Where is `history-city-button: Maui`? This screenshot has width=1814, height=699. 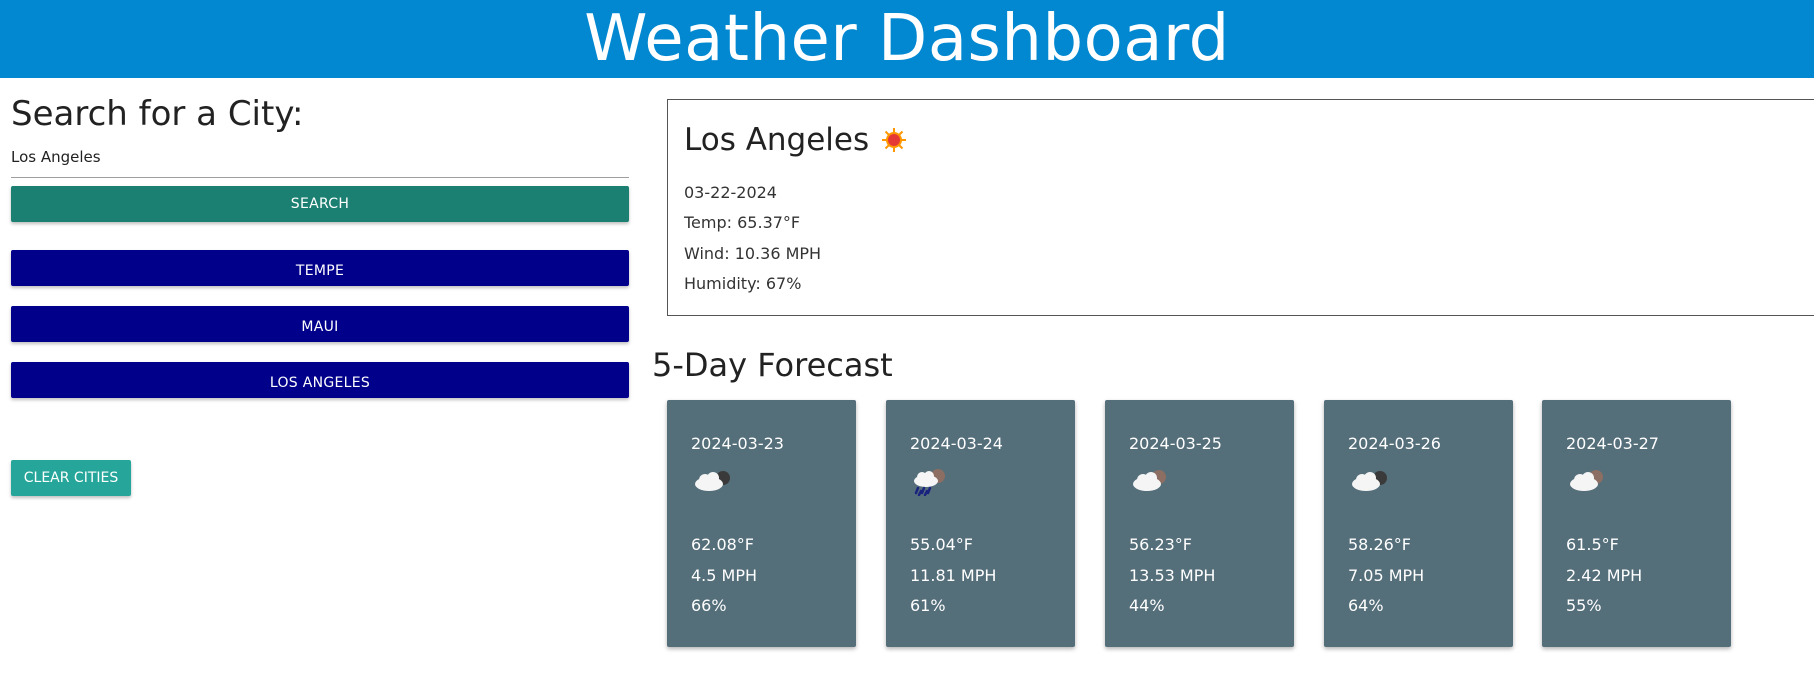 history-city-button: Maui is located at coordinates (320, 324).